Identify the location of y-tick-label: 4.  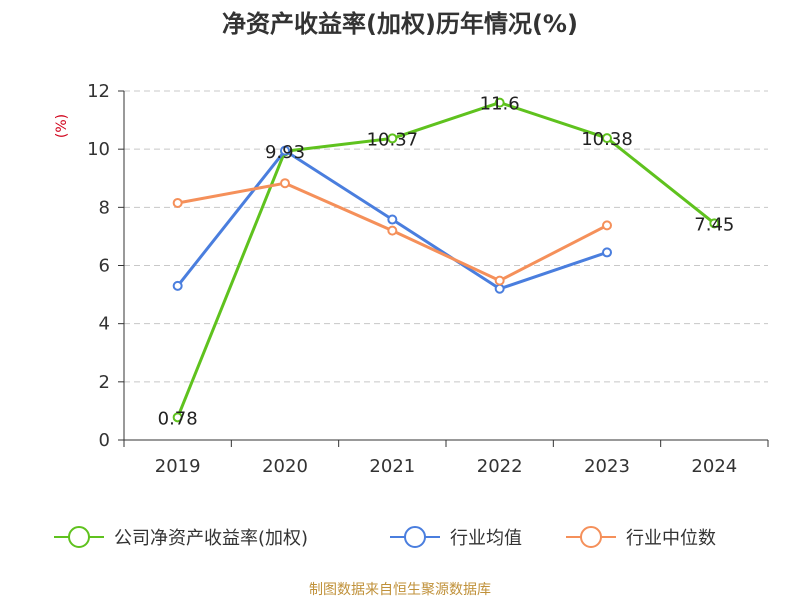
(104, 324).